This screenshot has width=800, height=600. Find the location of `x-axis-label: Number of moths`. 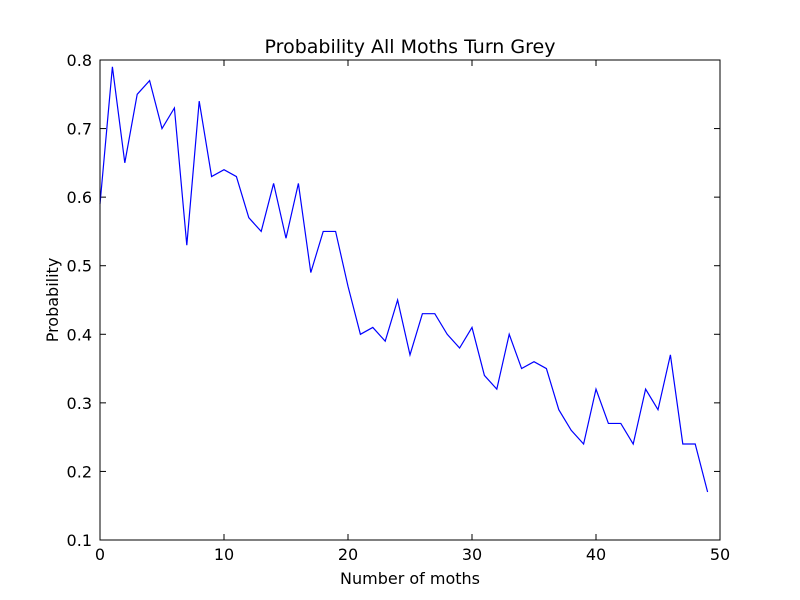

x-axis-label: Number of moths is located at coordinates (410, 578).